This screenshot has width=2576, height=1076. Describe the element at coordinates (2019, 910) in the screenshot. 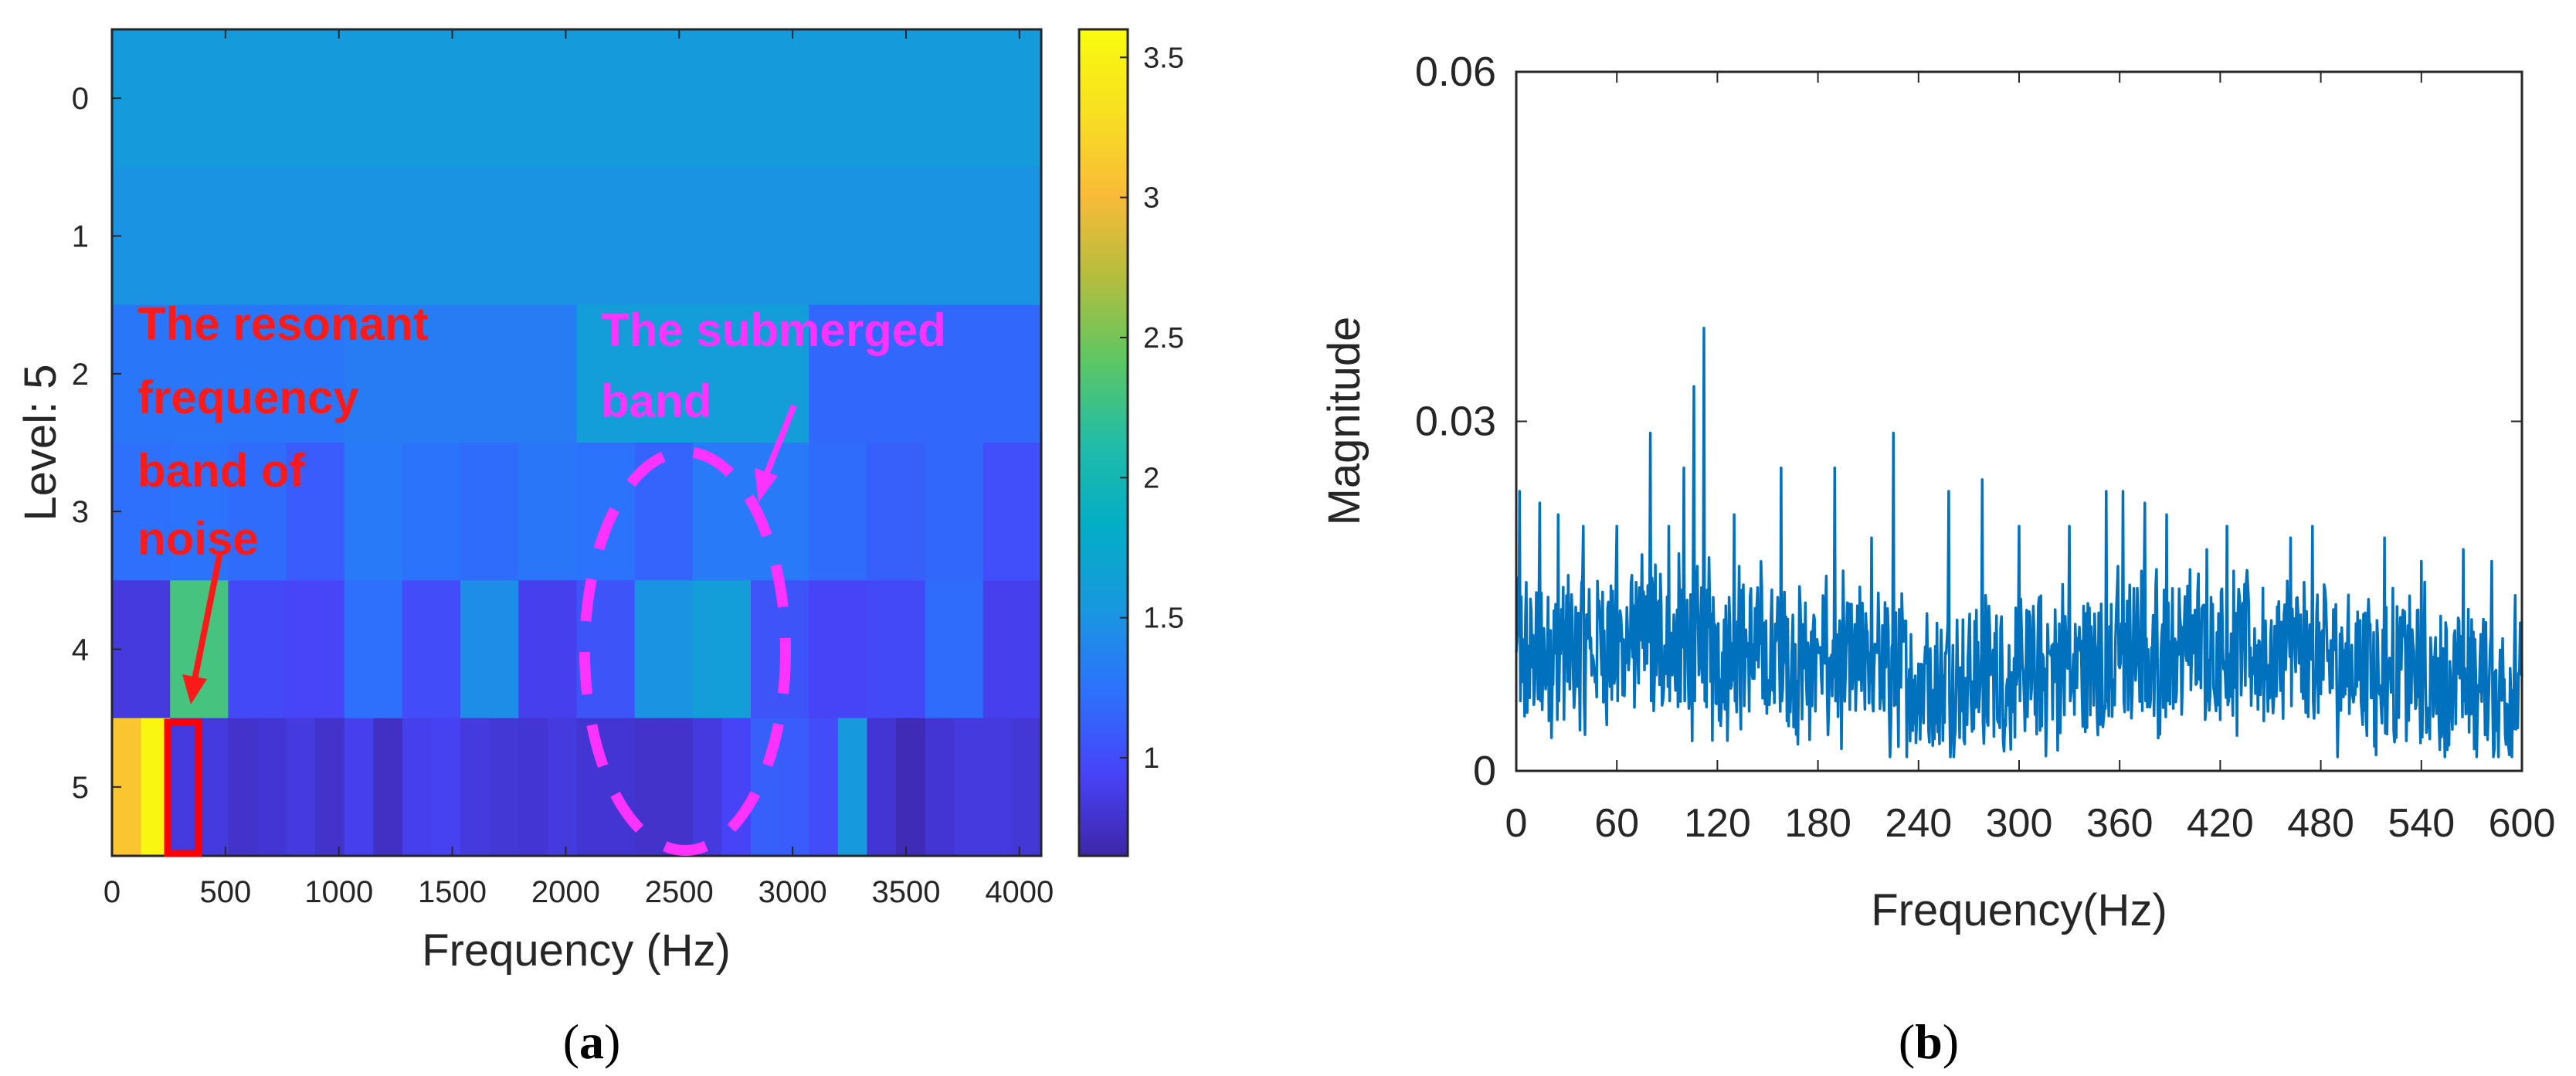

I see `spectrum-x-label: Frequency(Hz)` at that location.